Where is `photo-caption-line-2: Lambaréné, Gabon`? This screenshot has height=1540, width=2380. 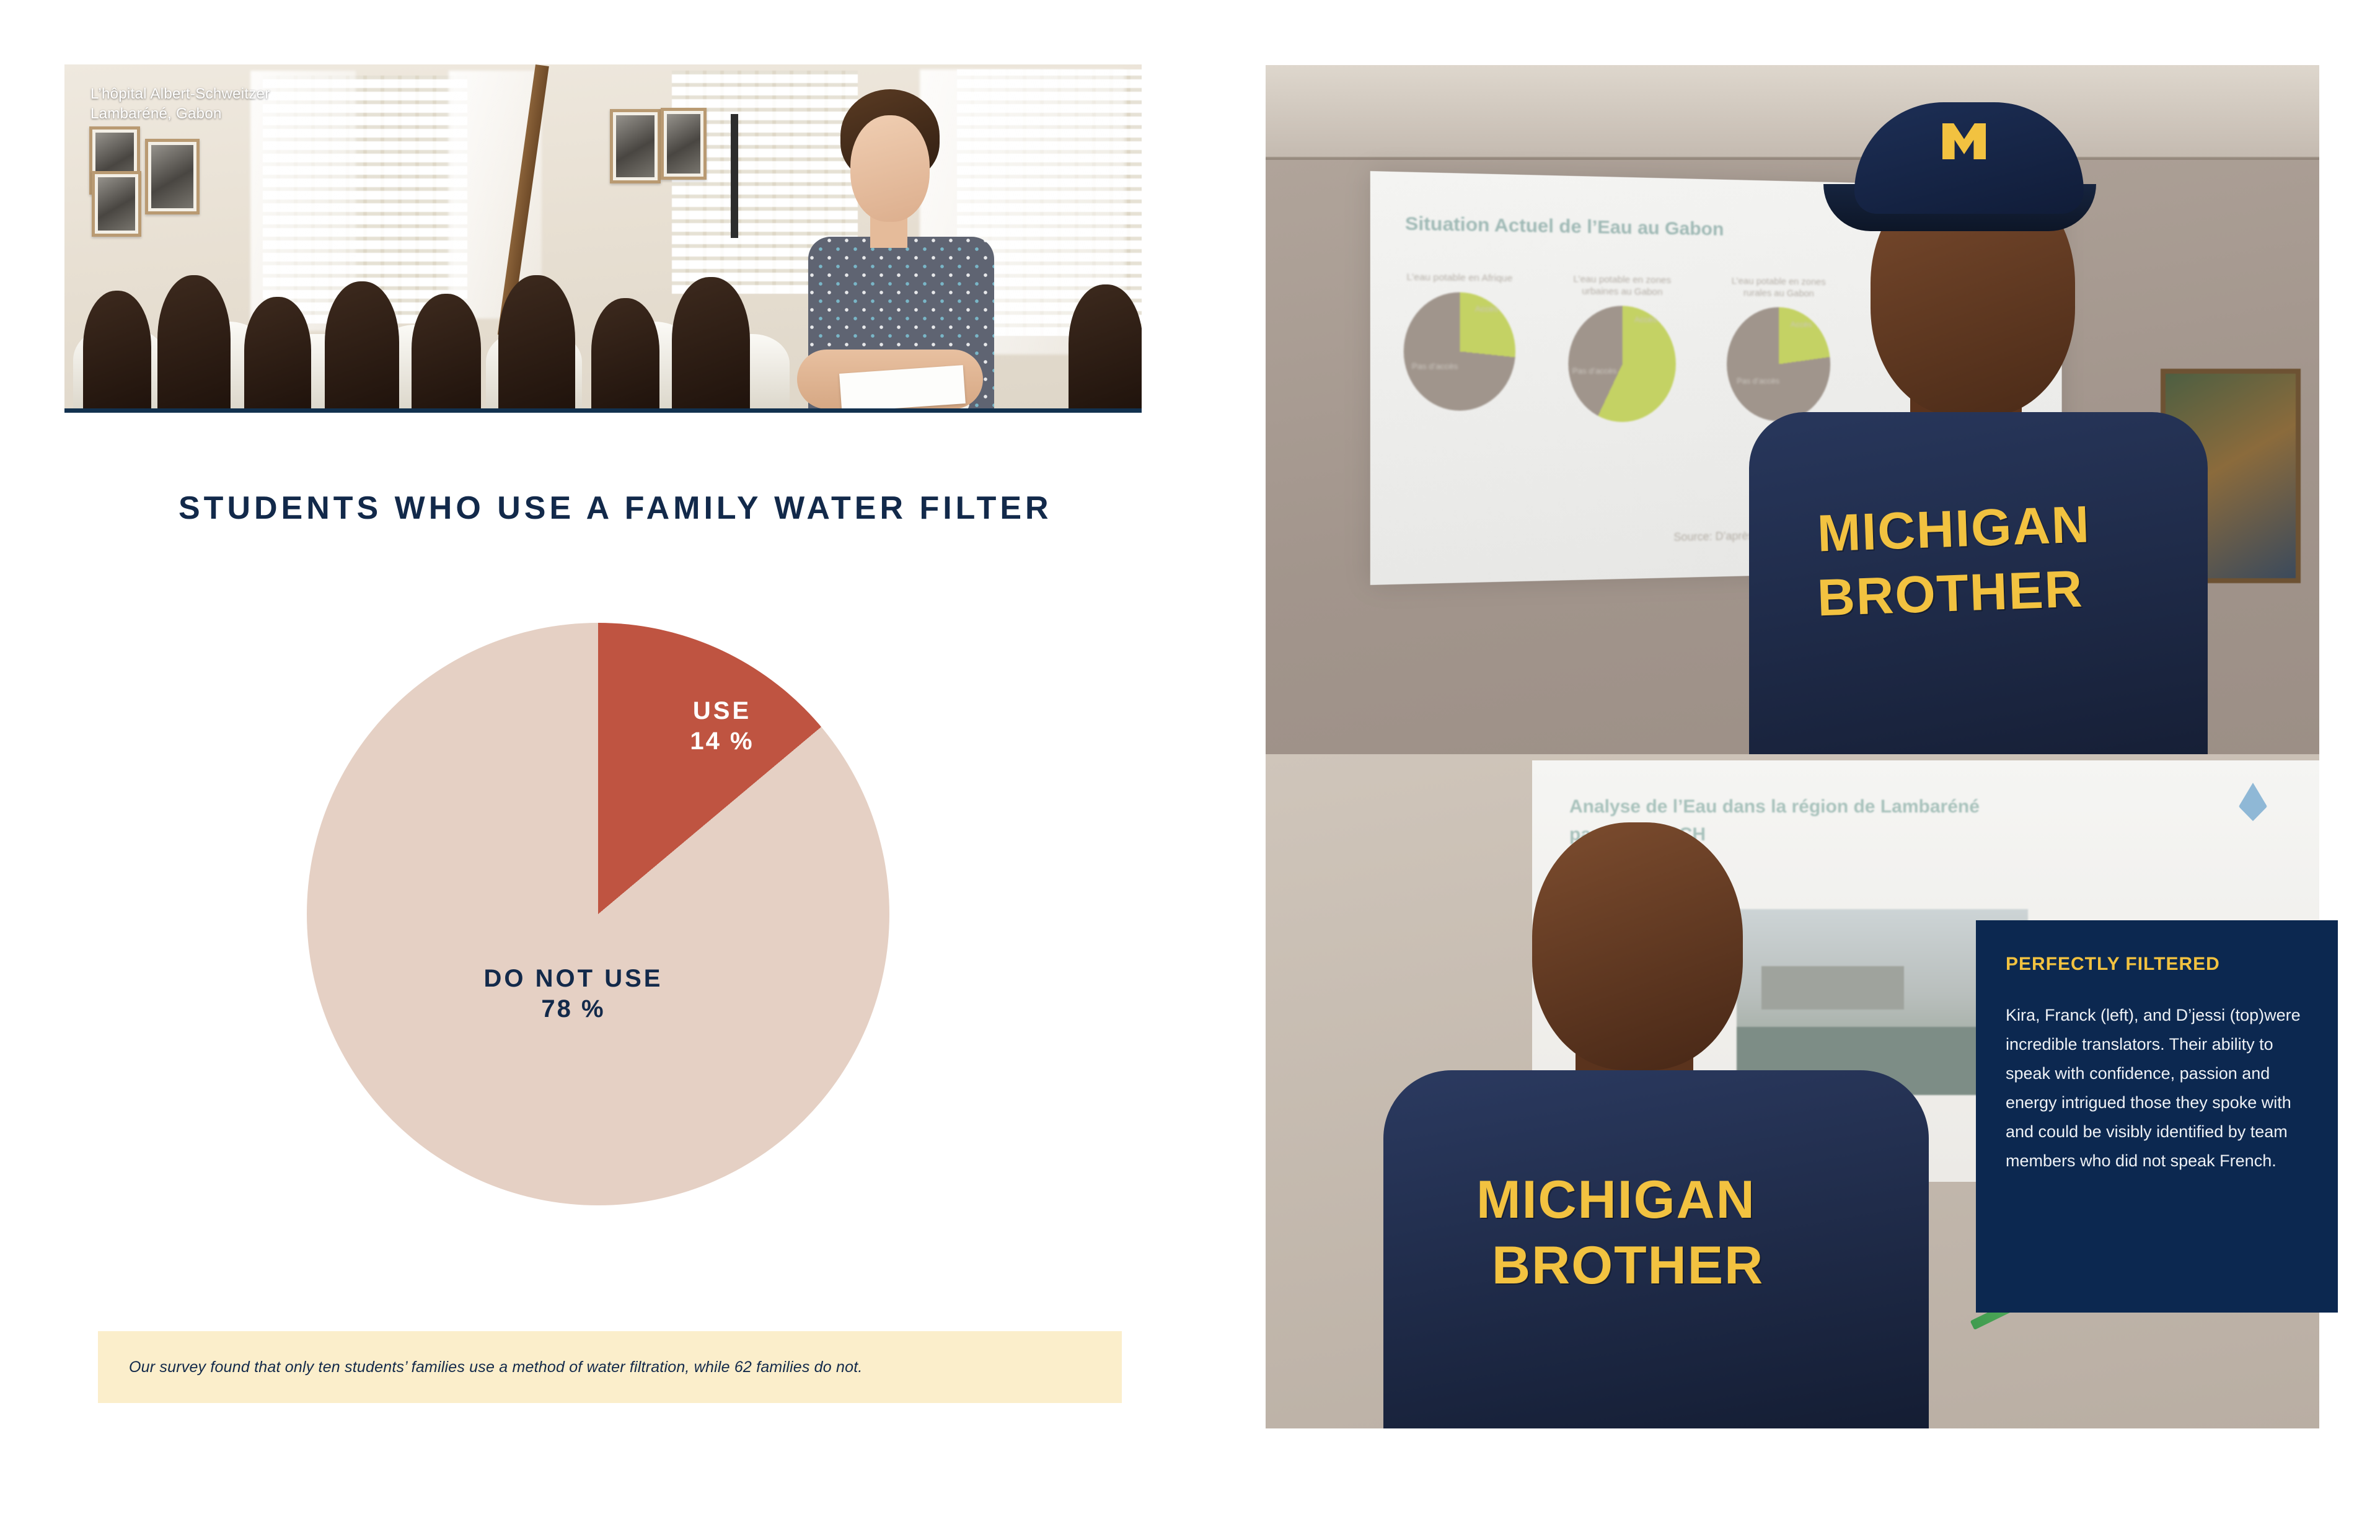 photo-caption-line-2: Lambaréné, Gabon is located at coordinates (156, 113).